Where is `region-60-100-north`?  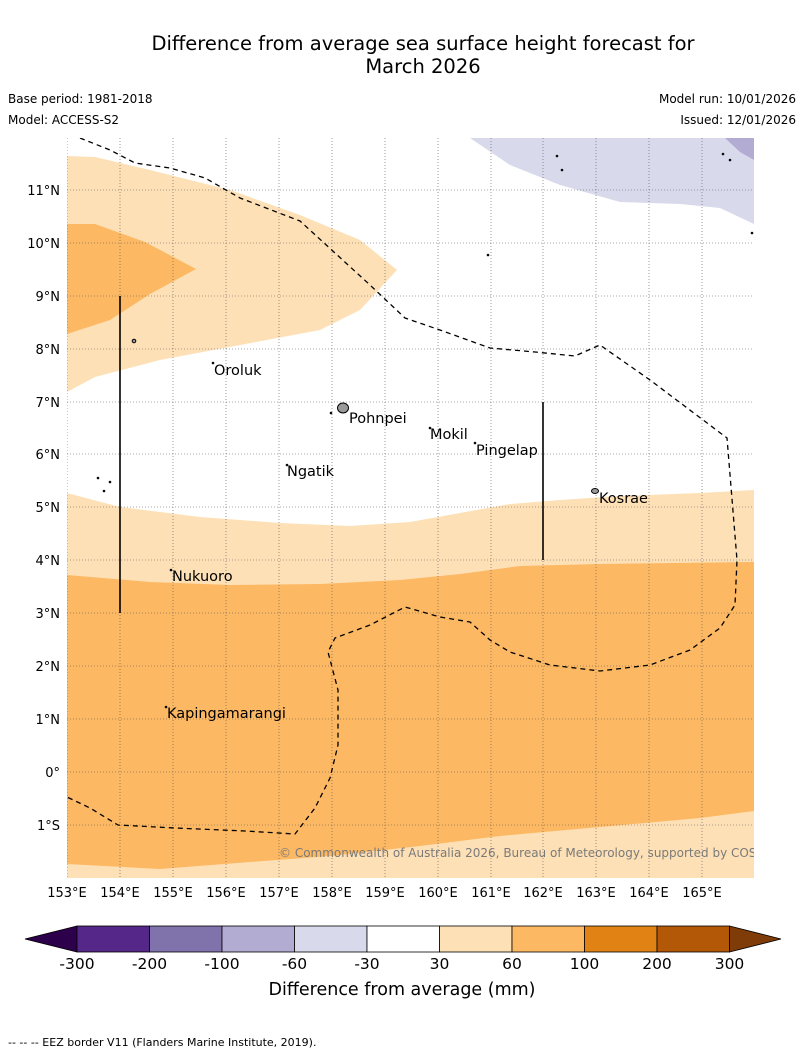
region-60-100-north is located at coordinates (131, 279).